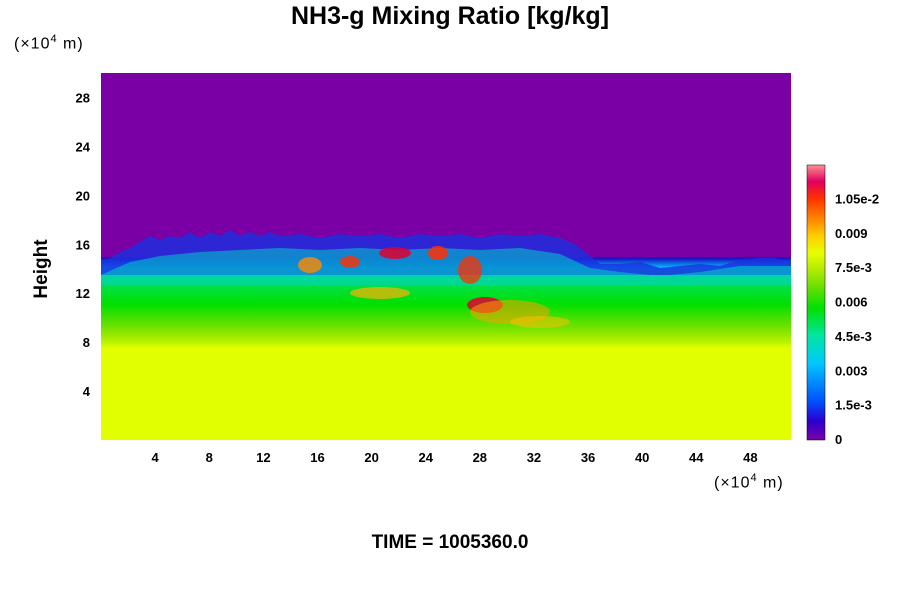 The height and width of the screenshot is (600, 900). Describe the element at coordinates (642, 457) in the screenshot. I see `x-tick-label: 40` at that location.